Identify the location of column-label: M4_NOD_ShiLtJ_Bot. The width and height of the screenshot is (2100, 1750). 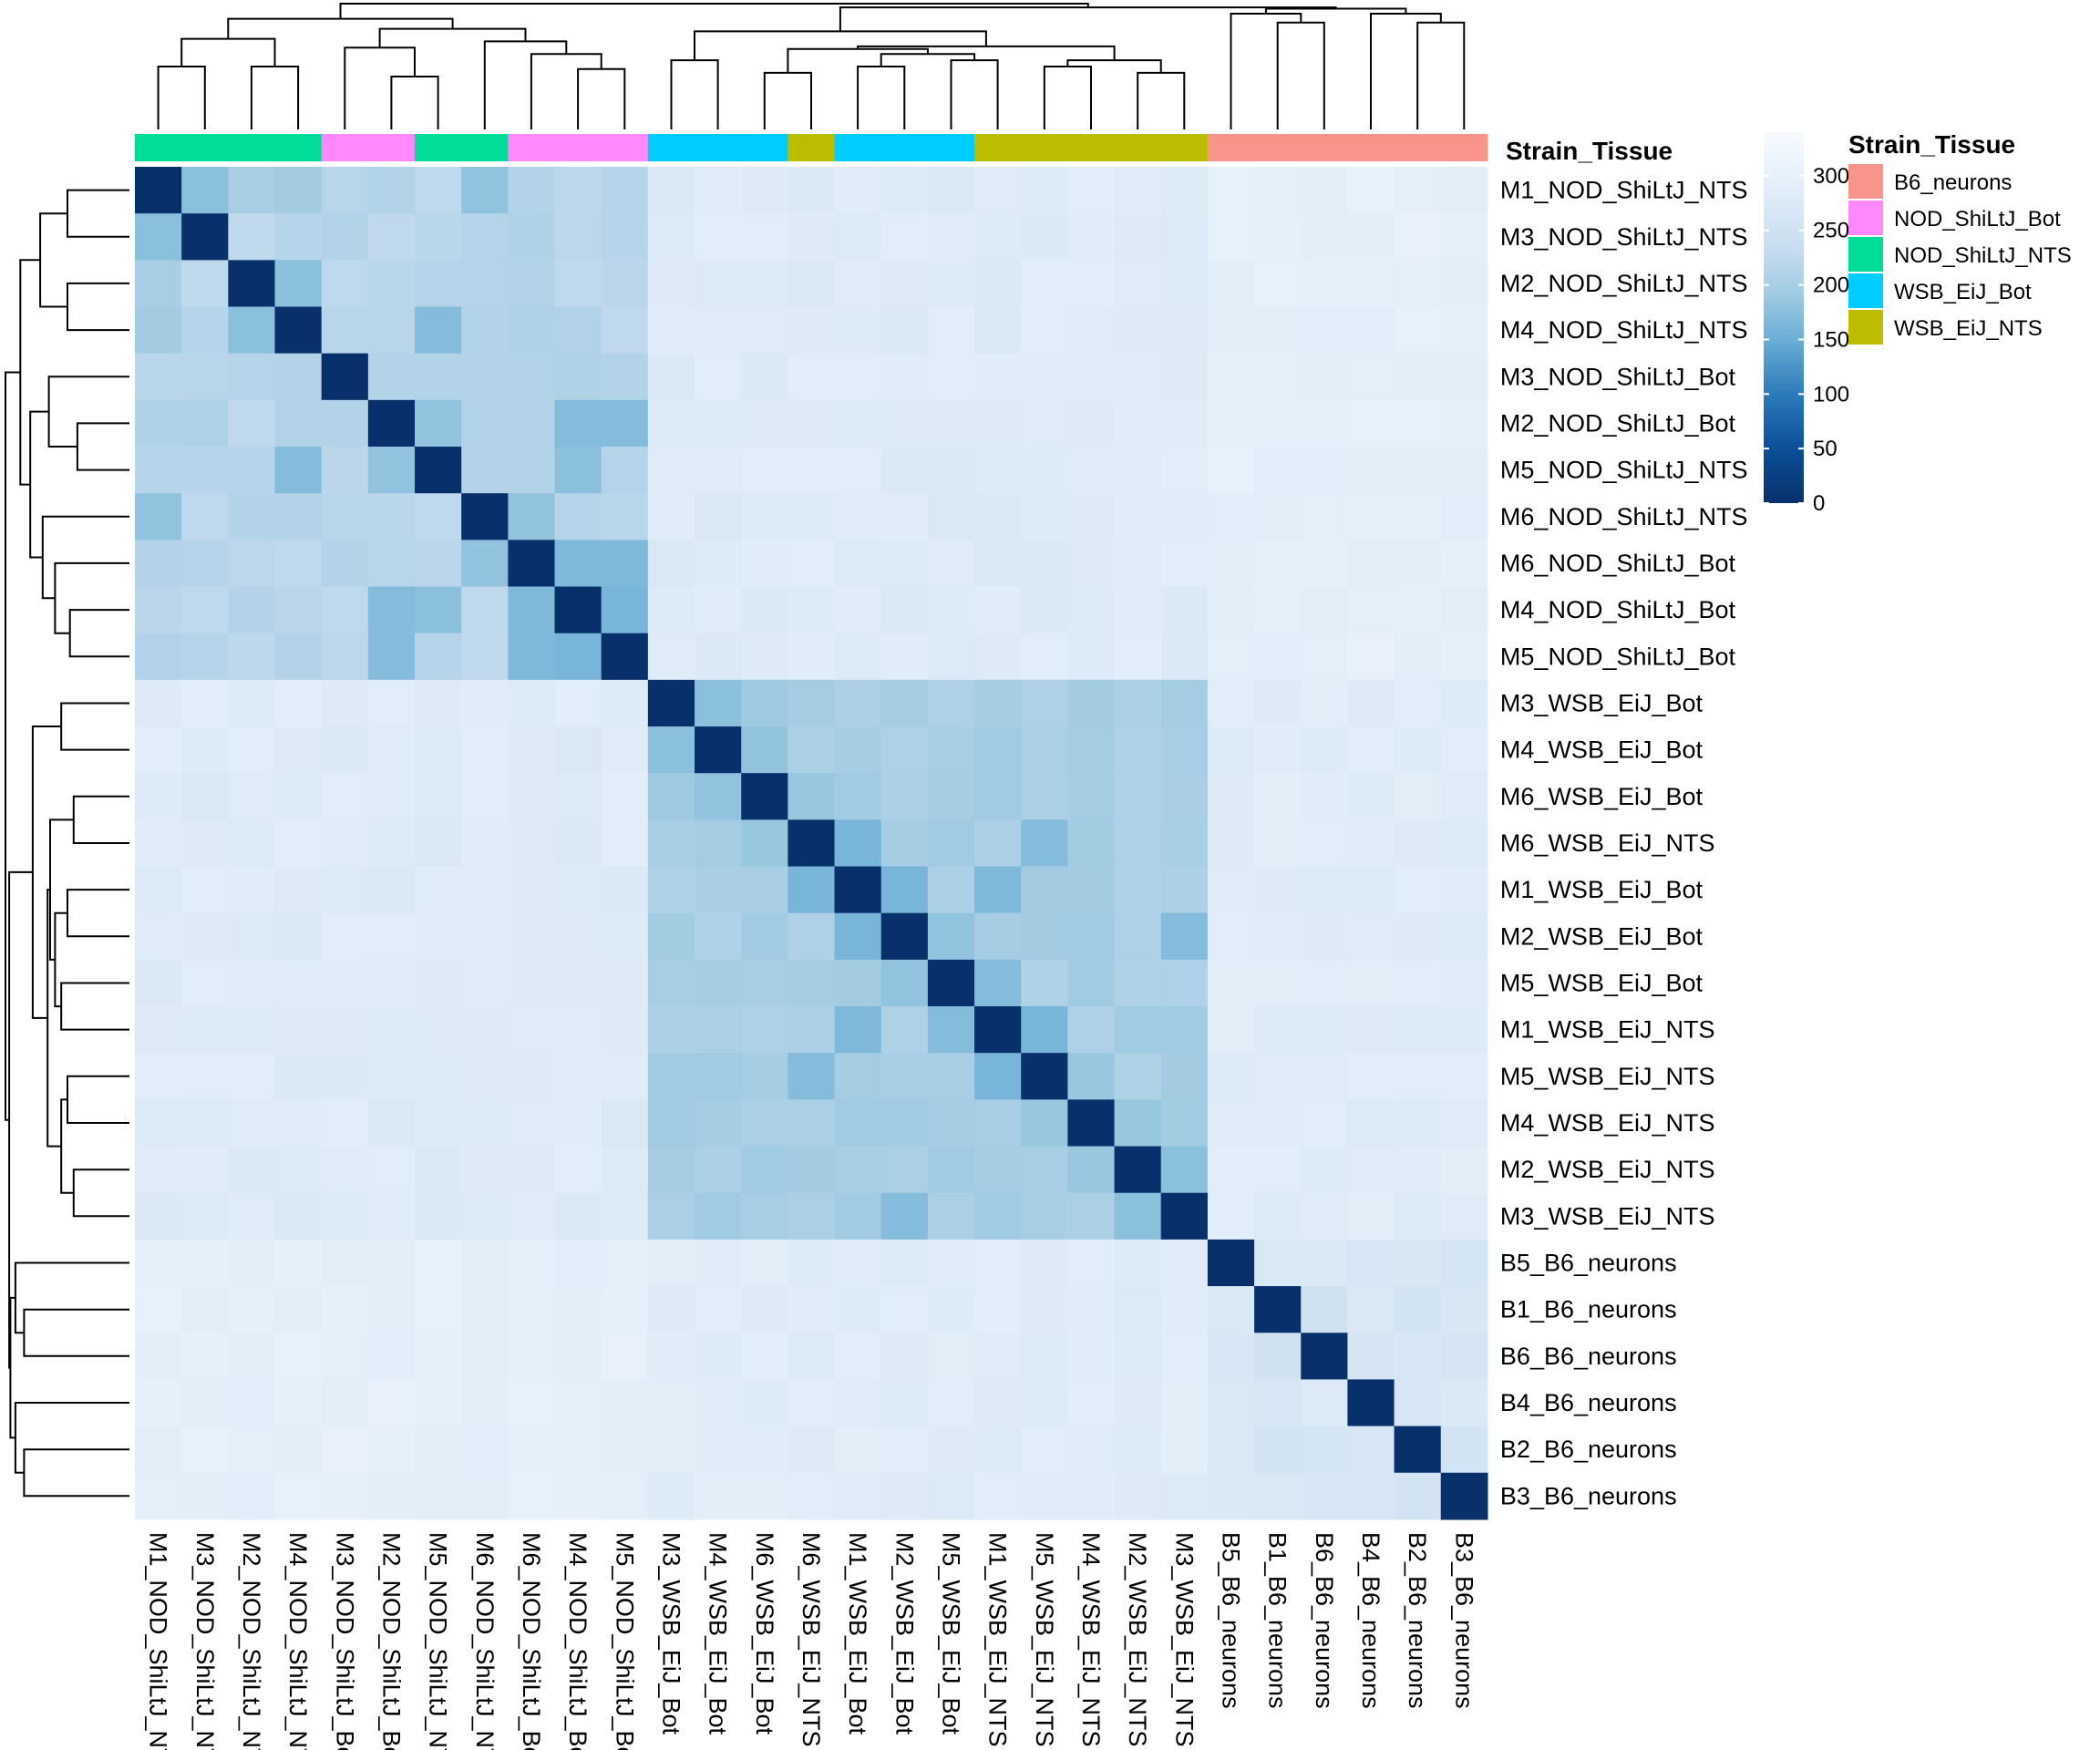
(578, 1641).